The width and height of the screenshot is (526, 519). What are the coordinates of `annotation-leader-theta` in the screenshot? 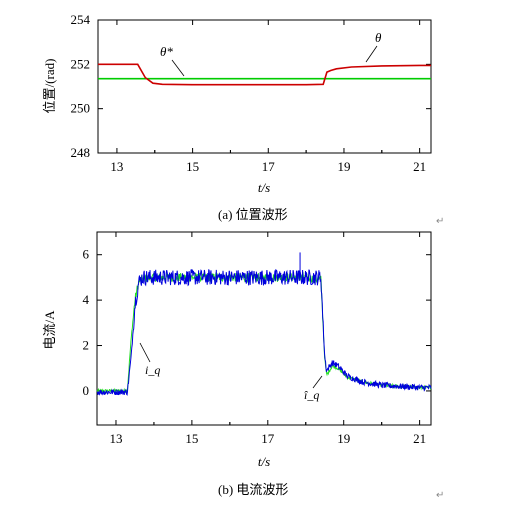 It's located at (371, 54).